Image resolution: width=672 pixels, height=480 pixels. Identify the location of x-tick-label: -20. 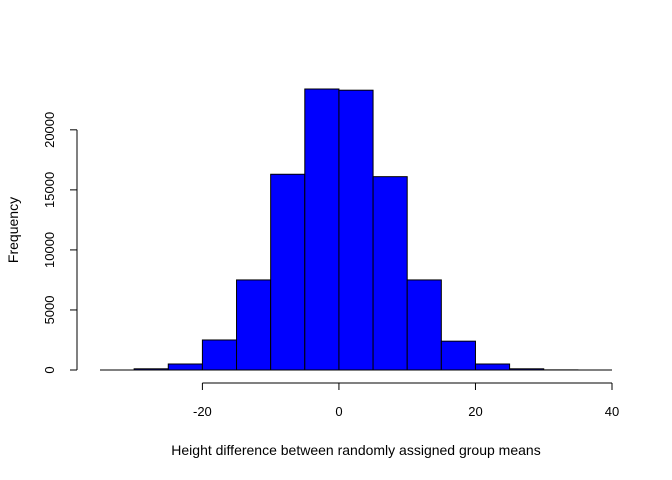
(202, 411).